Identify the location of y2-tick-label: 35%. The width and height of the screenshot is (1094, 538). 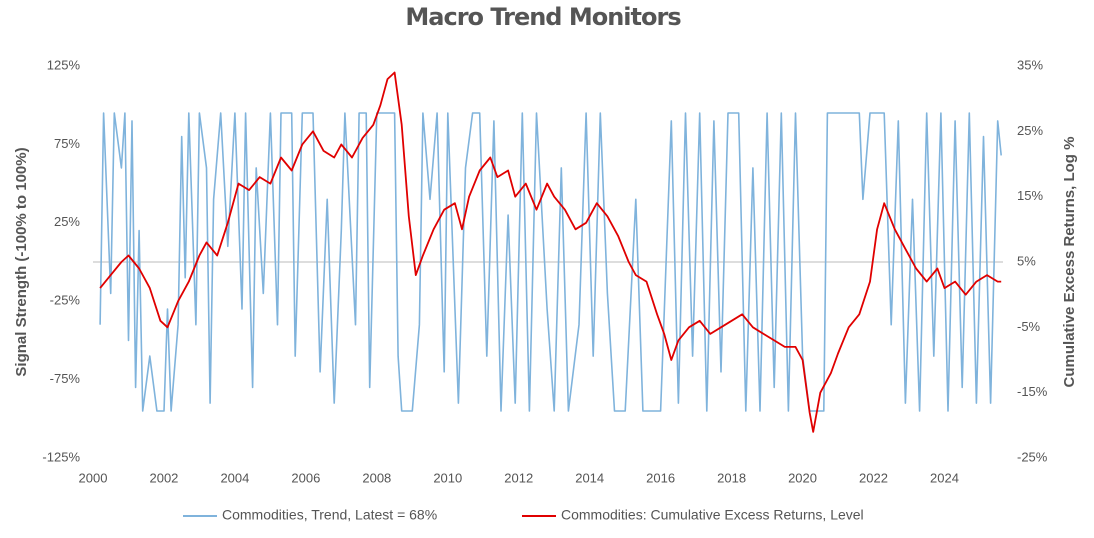
(1030, 64).